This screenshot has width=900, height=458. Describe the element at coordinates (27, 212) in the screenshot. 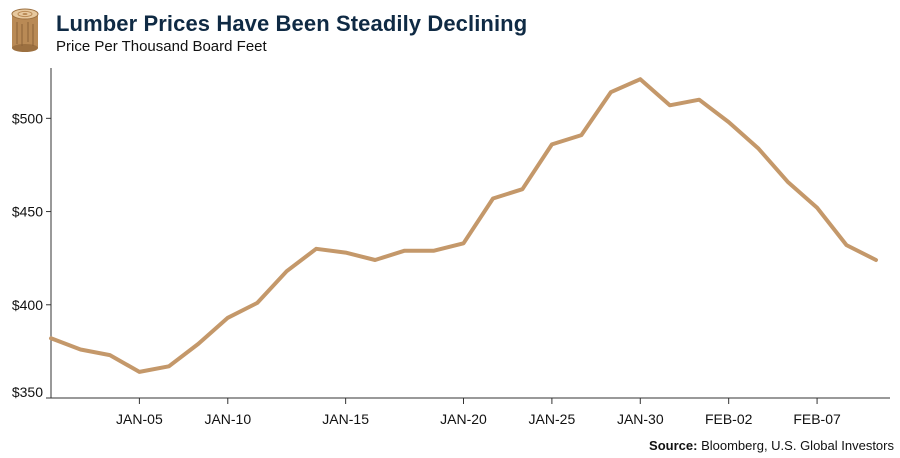

I see `y-tick-label: $450` at that location.